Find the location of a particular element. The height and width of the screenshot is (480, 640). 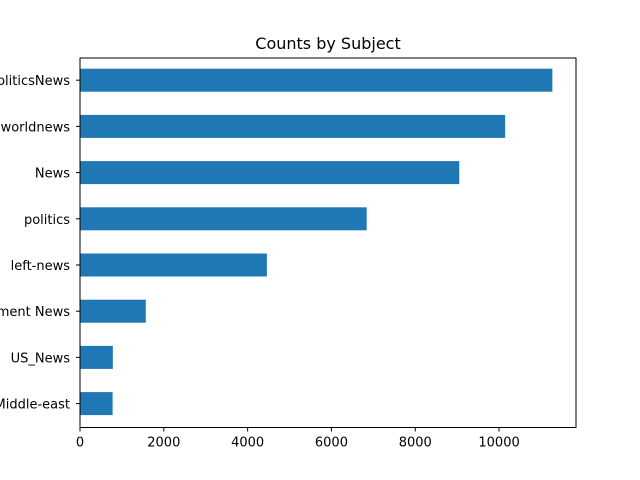

x-tick-label: 6000 is located at coordinates (331, 443).